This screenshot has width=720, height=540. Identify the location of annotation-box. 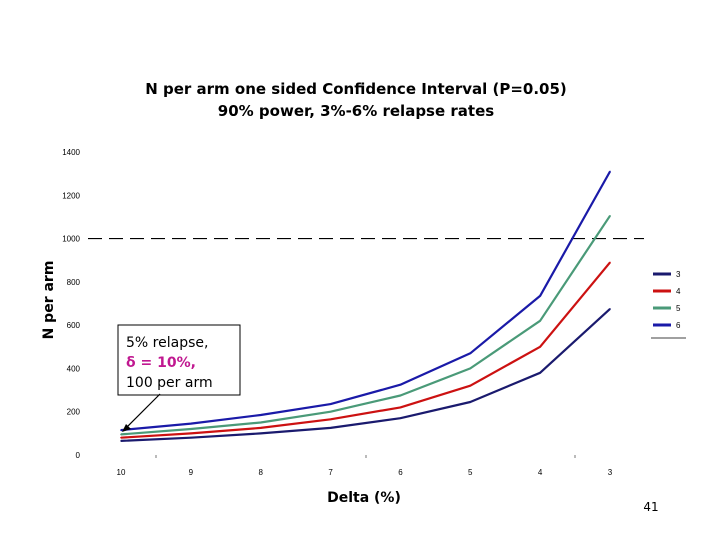
(179, 360).